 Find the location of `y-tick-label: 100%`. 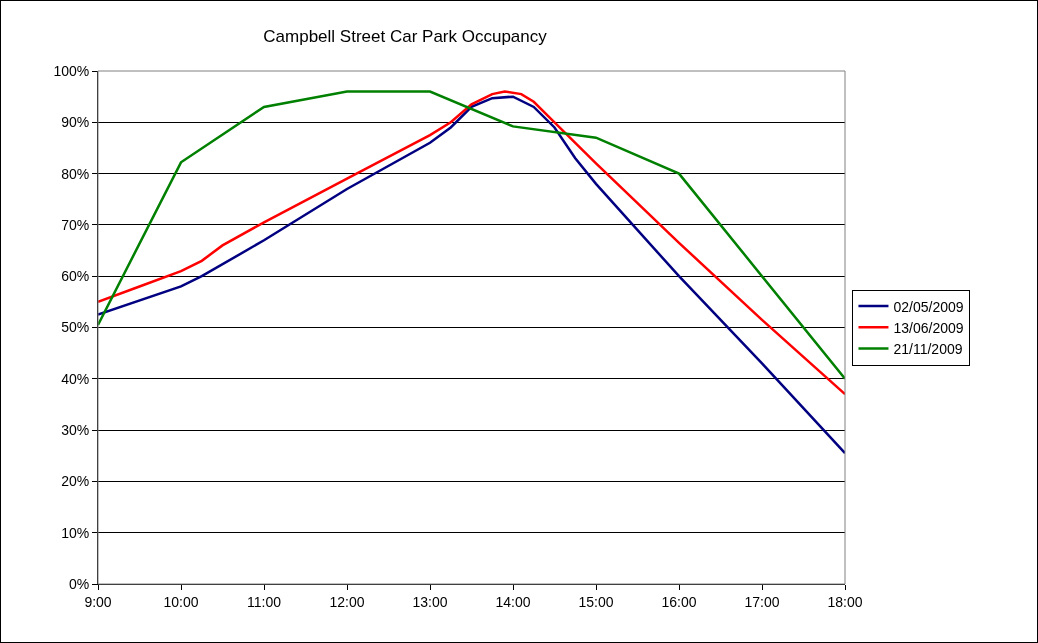

y-tick-label: 100% is located at coordinates (71, 70).